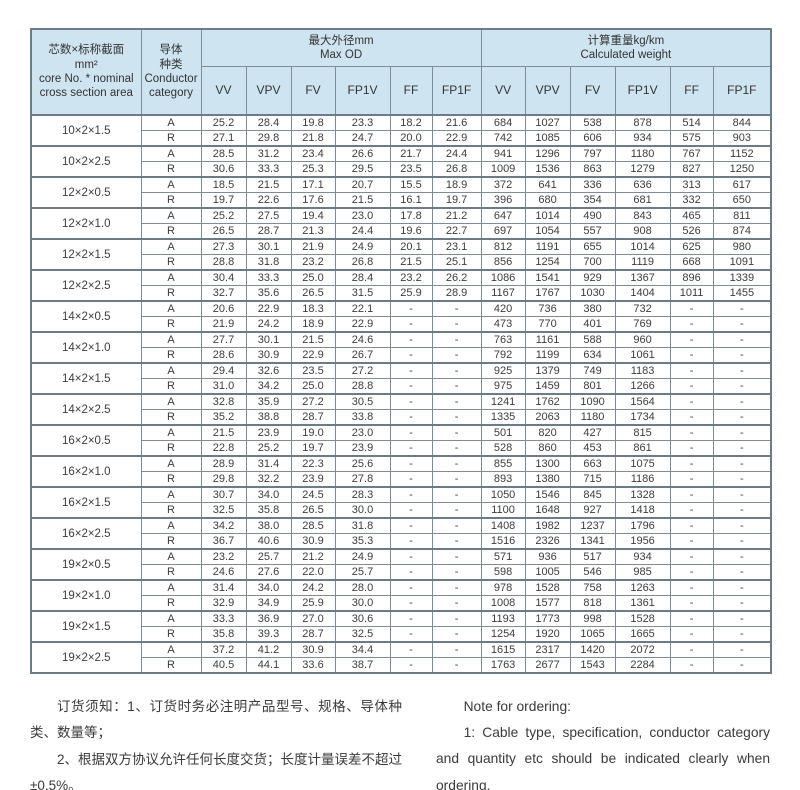 The image size is (800, 790). I want to click on header-od-fv: FV, so click(313, 91).